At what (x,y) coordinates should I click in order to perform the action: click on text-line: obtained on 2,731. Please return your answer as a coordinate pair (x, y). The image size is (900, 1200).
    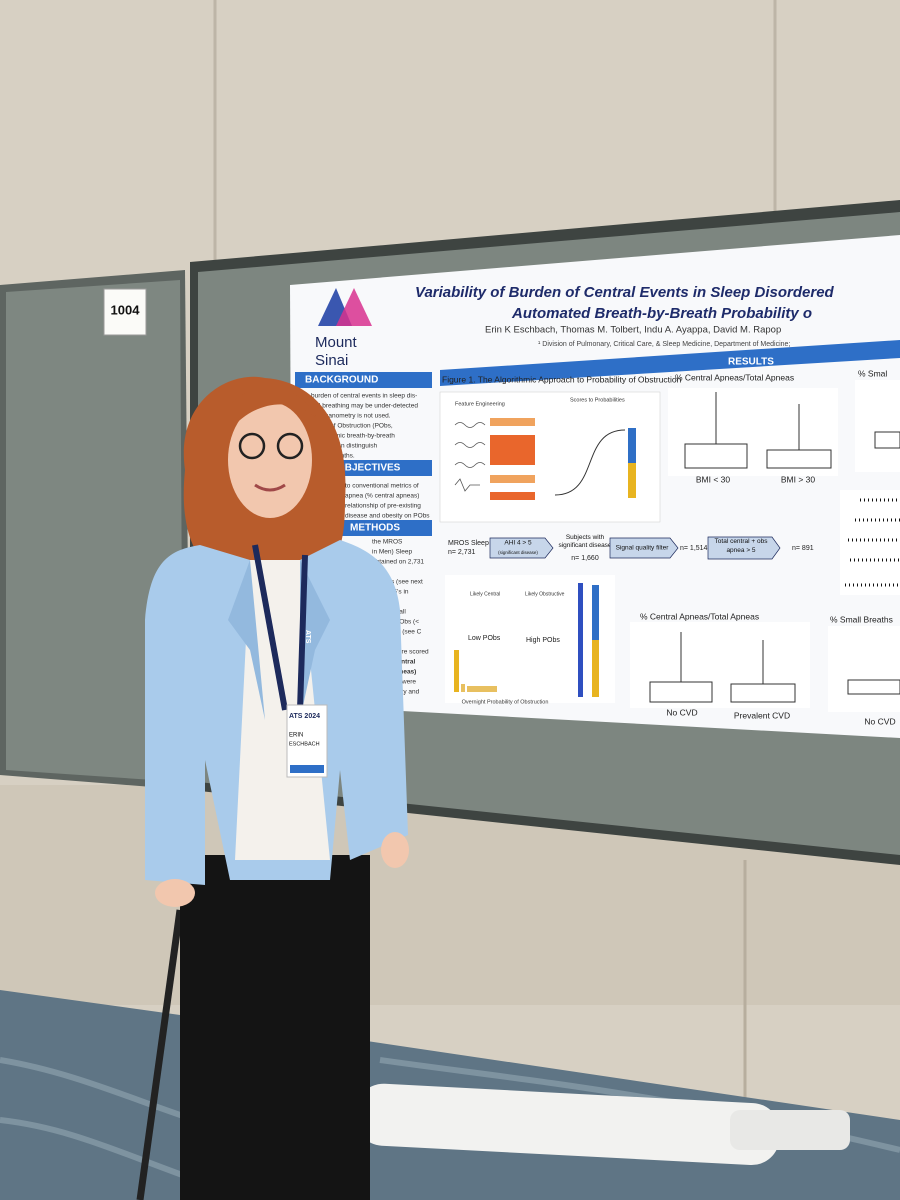
    Looking at the image, I should click on (398, 562).